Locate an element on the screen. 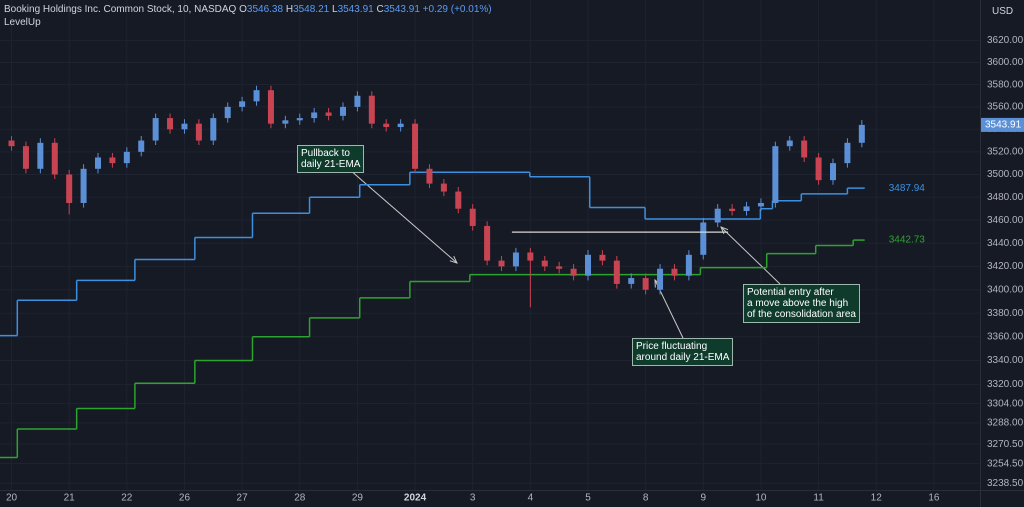 The image size is (1024, 507). y-tick-label: 3270.50 is located at coordinates (1005, 444).